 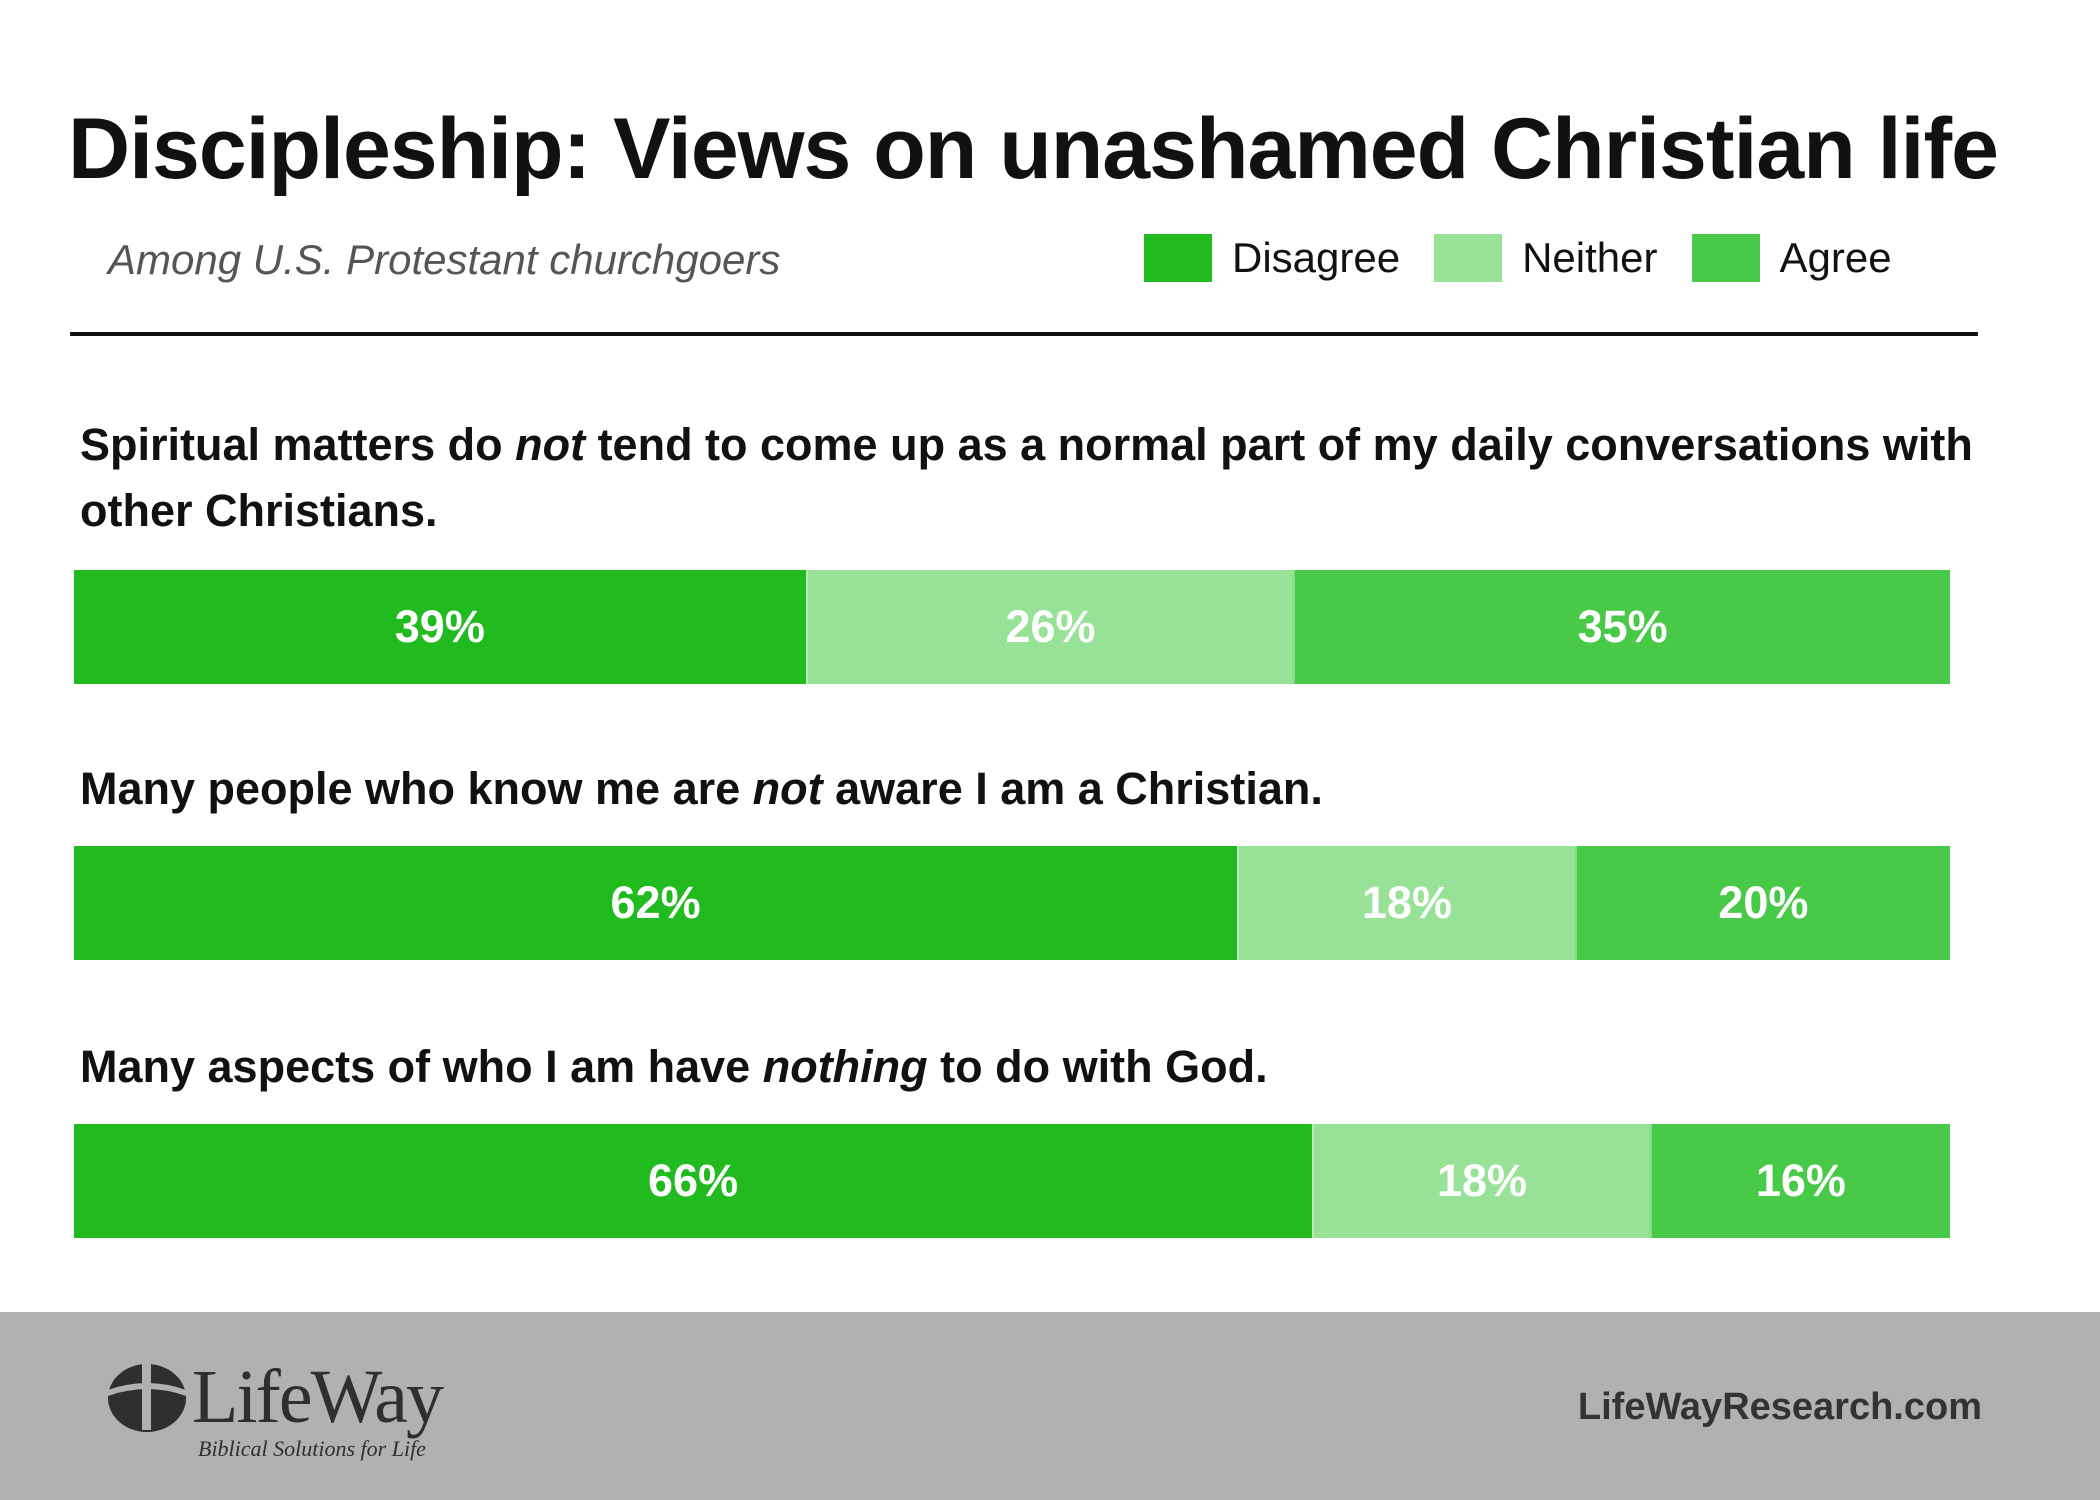 I want to click on data-label-neither-1: 26%, so click(x=1050, y=626).